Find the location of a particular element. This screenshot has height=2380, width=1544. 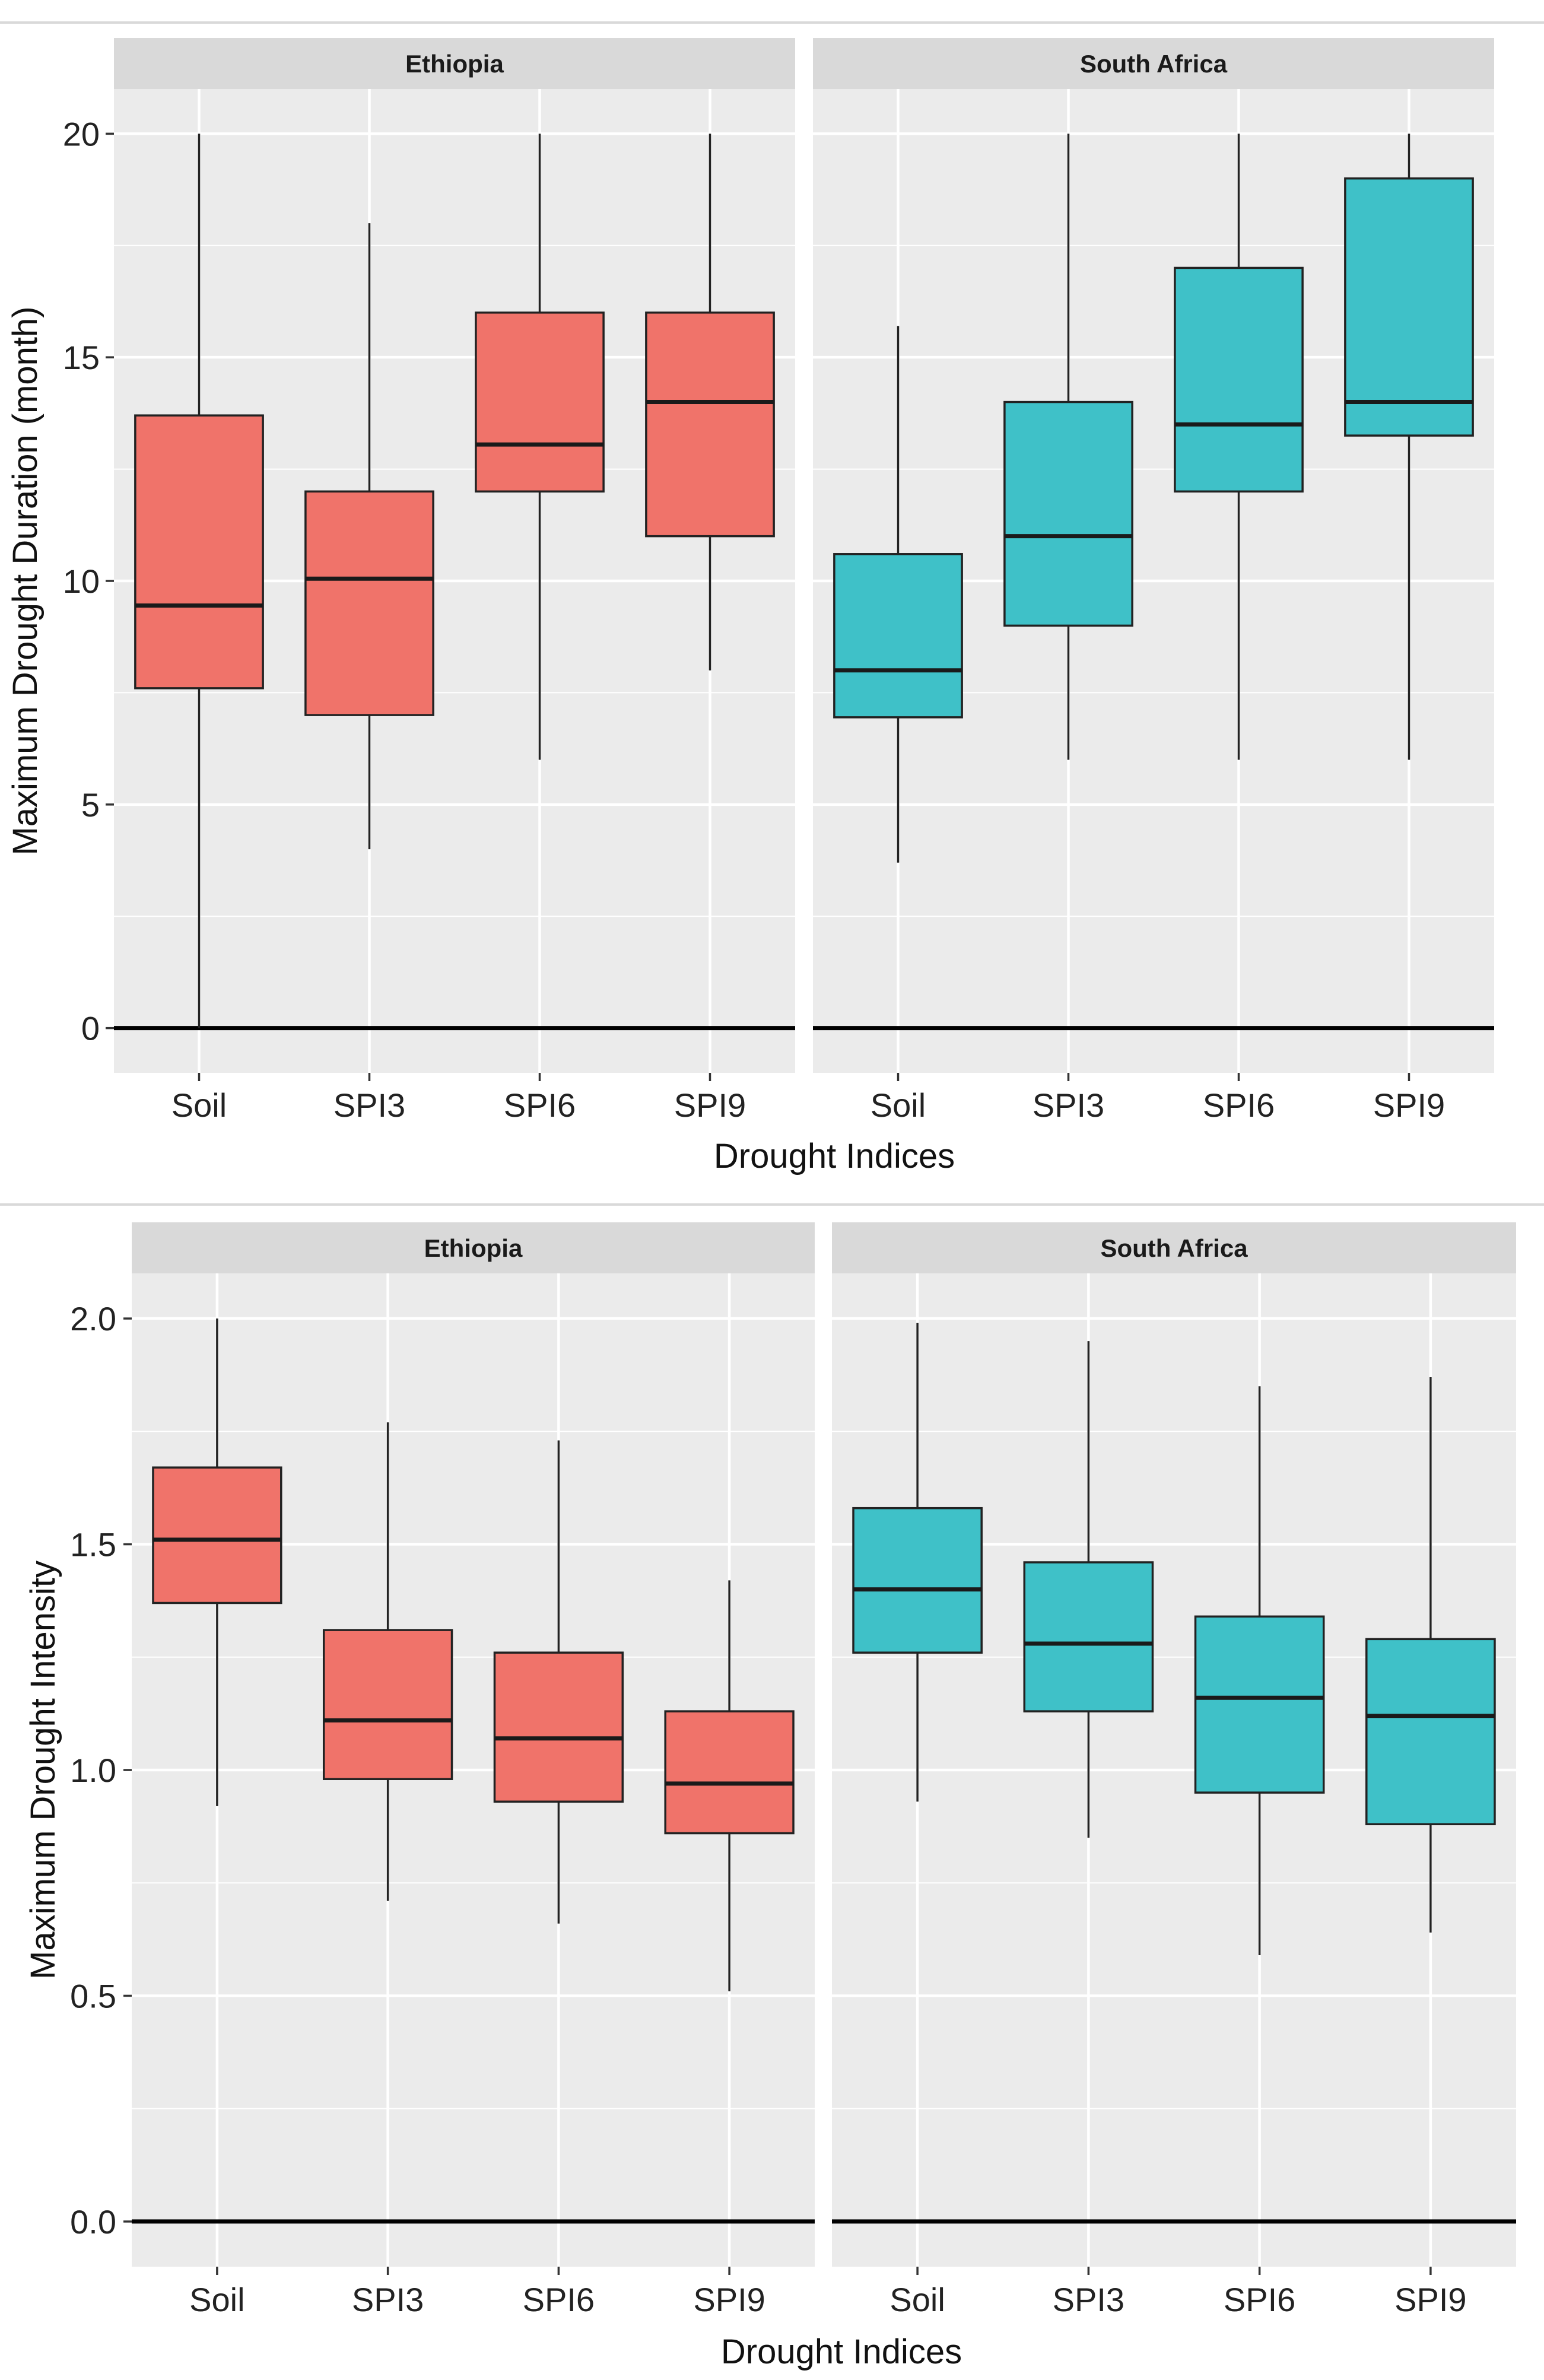

y-tick-label: 1.0 is located at coordinates (93, 1770).